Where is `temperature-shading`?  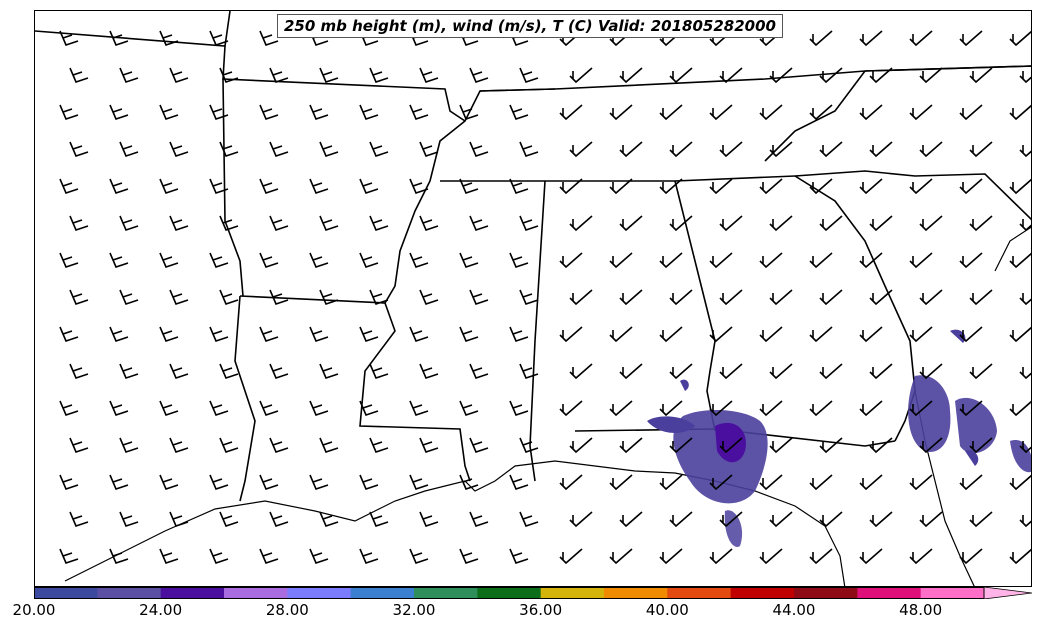
temperature-shading is located at coordinates (839, 438).